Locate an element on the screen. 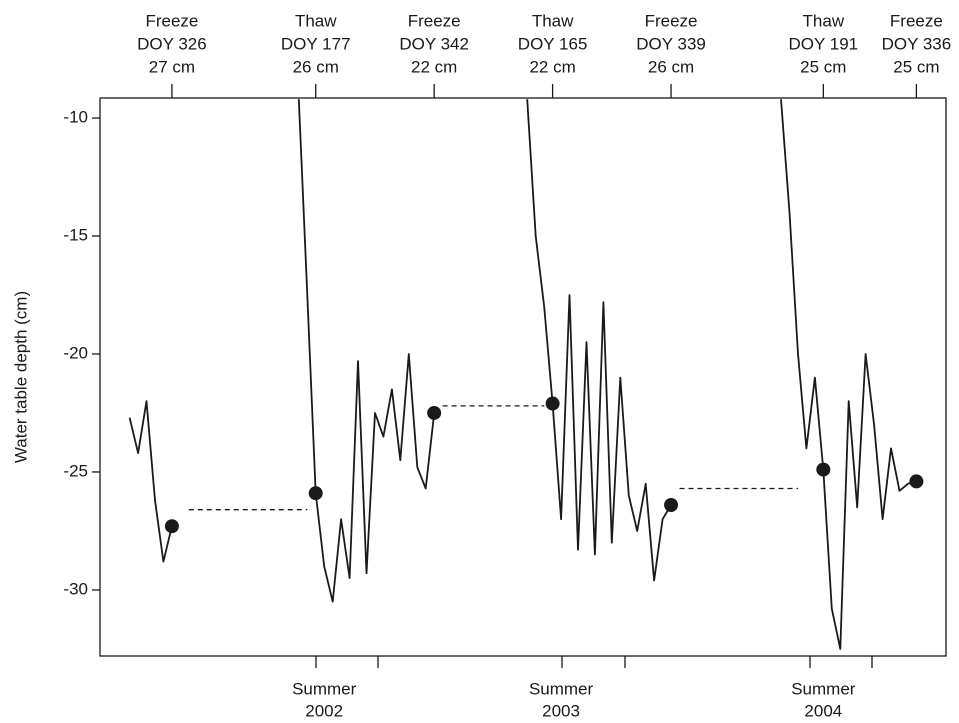 This screenshot has width=959, height=723. reference-line is located at coordinates (493, 458).